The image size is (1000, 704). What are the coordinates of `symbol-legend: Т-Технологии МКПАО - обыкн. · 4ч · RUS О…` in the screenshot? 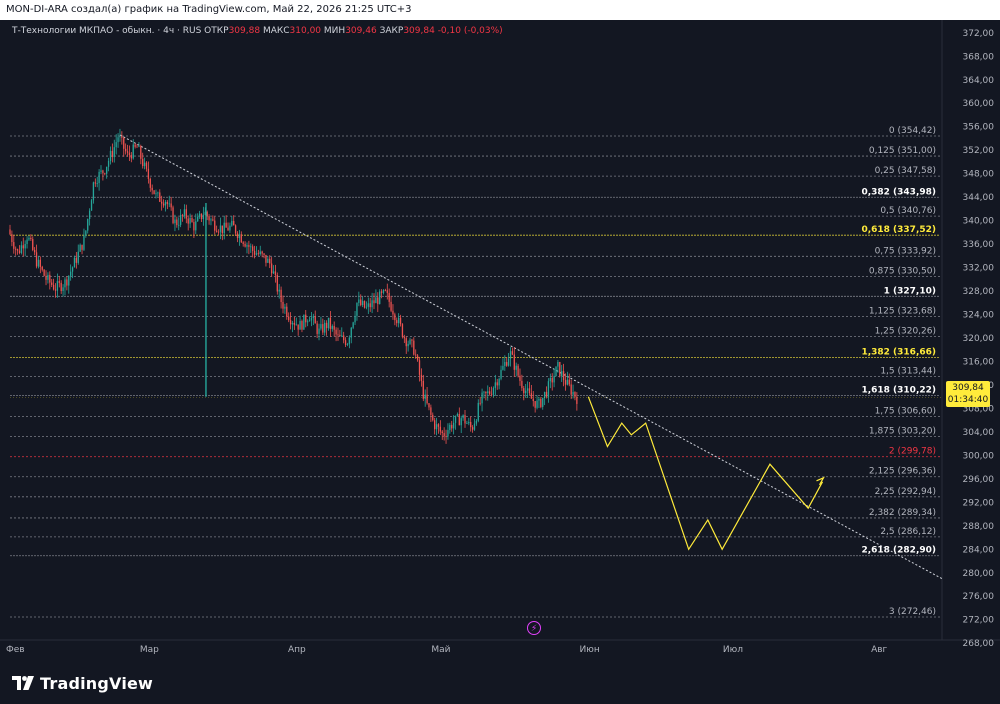 It's located at (257, 31).